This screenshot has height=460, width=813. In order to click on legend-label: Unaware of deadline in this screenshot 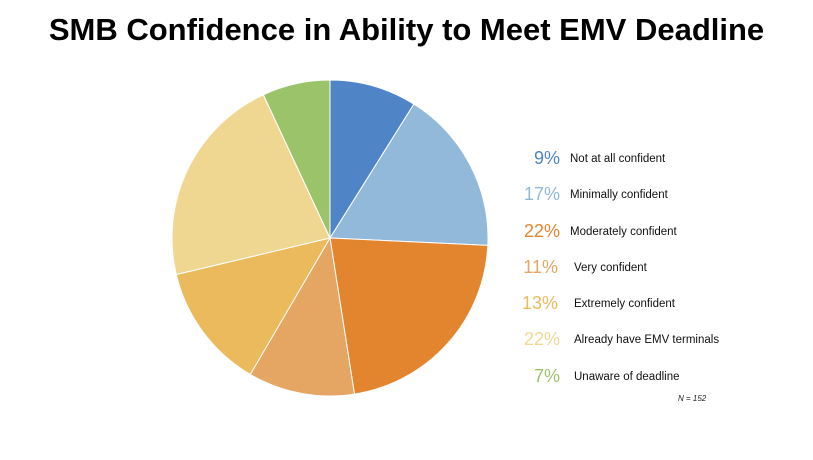, I will do `click(627, 376)`.